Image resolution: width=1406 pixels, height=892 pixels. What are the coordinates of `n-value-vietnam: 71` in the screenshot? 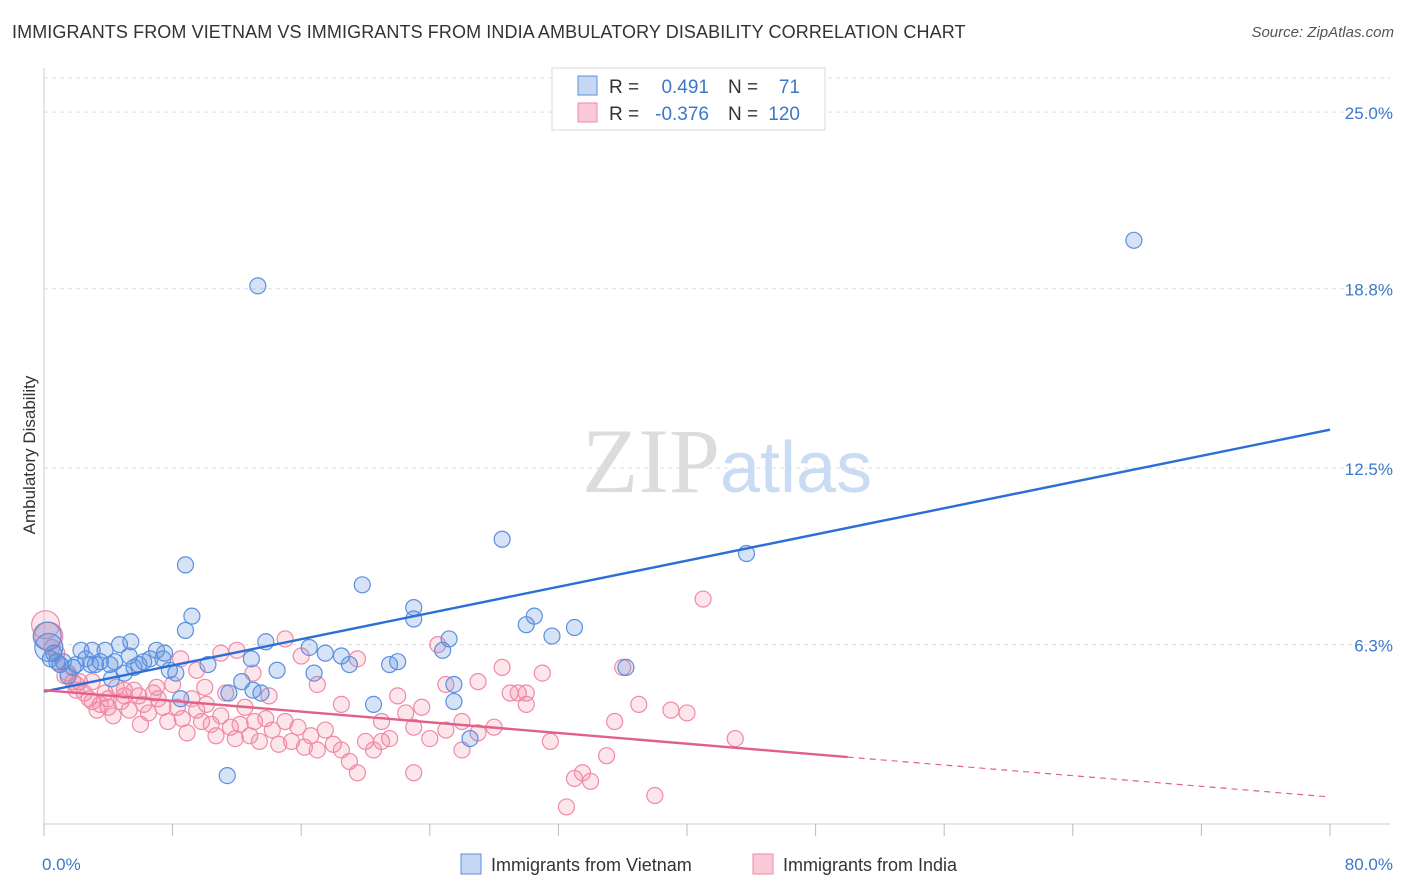 It's located at (789, 87).